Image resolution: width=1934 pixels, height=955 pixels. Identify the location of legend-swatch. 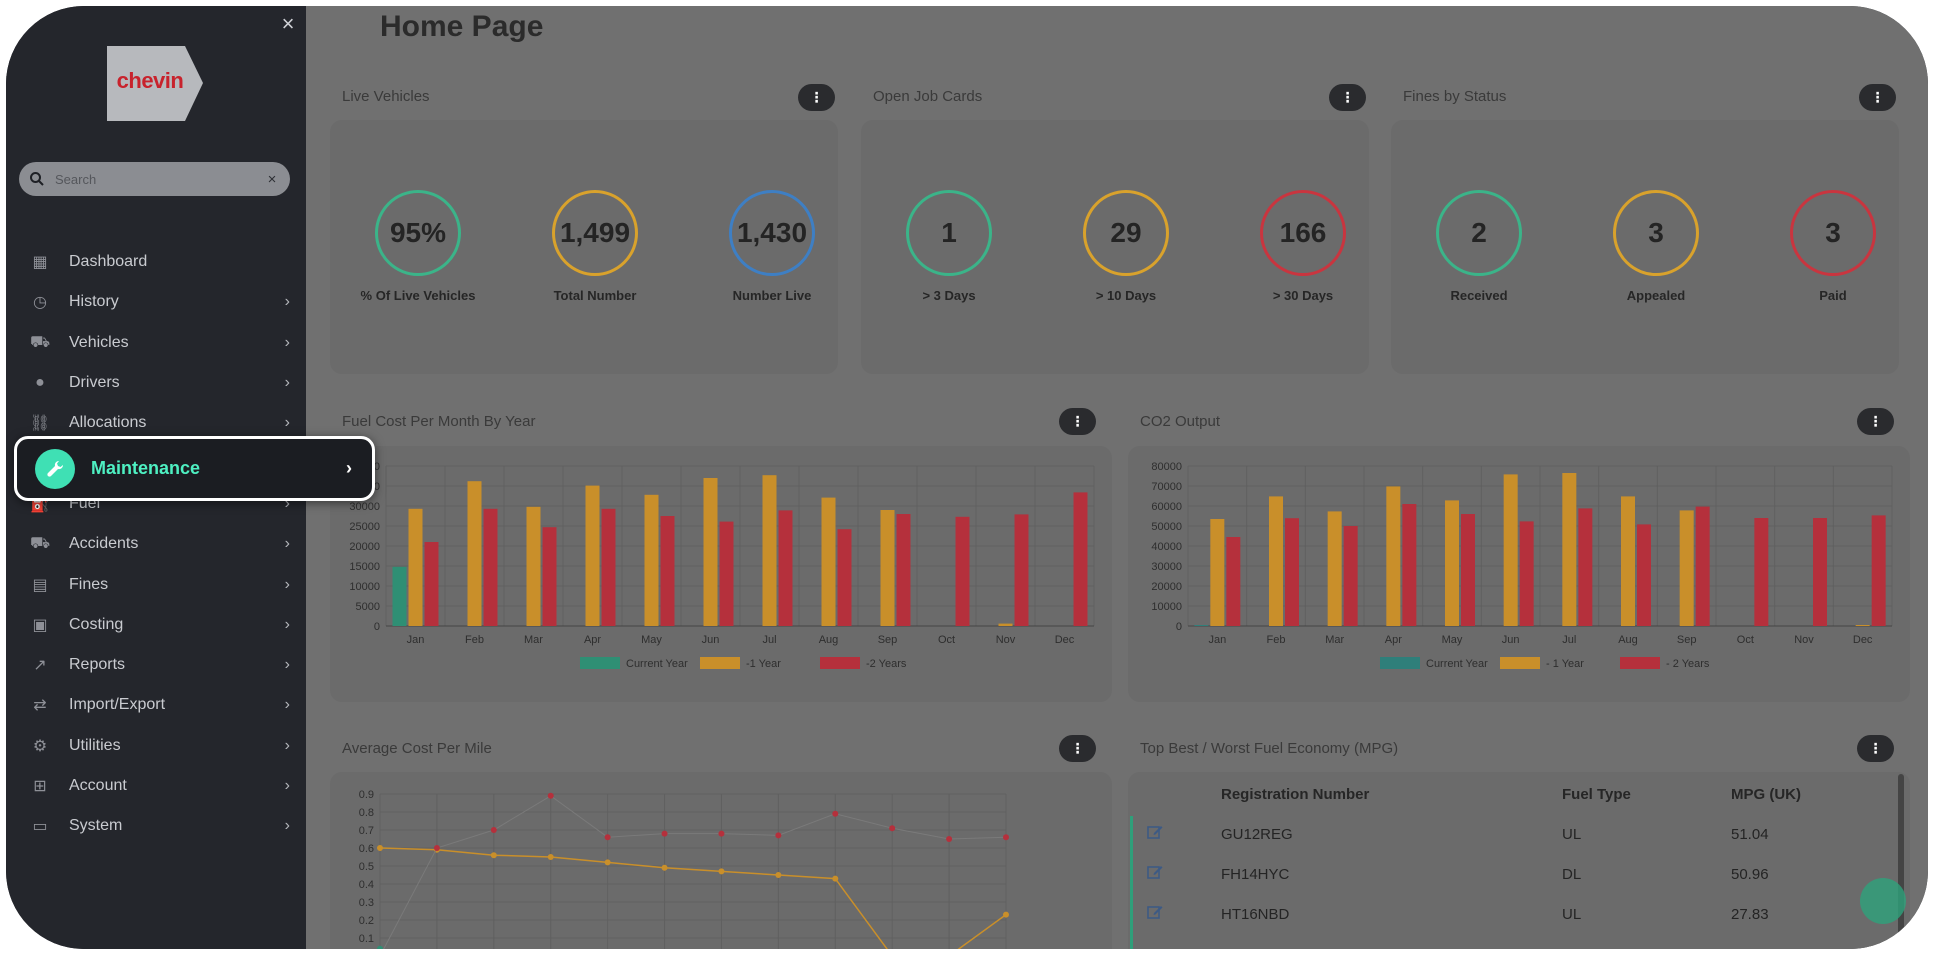
(840, 663).